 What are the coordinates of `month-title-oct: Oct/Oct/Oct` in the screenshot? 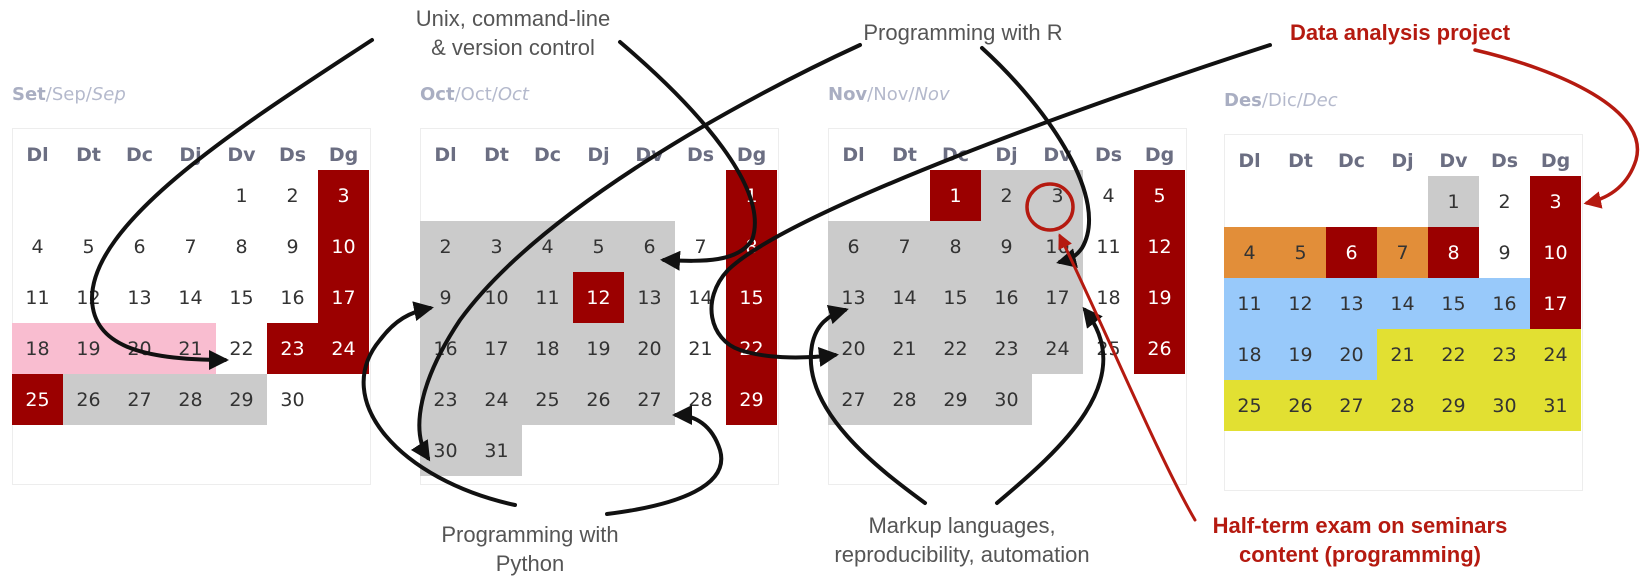 It's located at (474, 94).